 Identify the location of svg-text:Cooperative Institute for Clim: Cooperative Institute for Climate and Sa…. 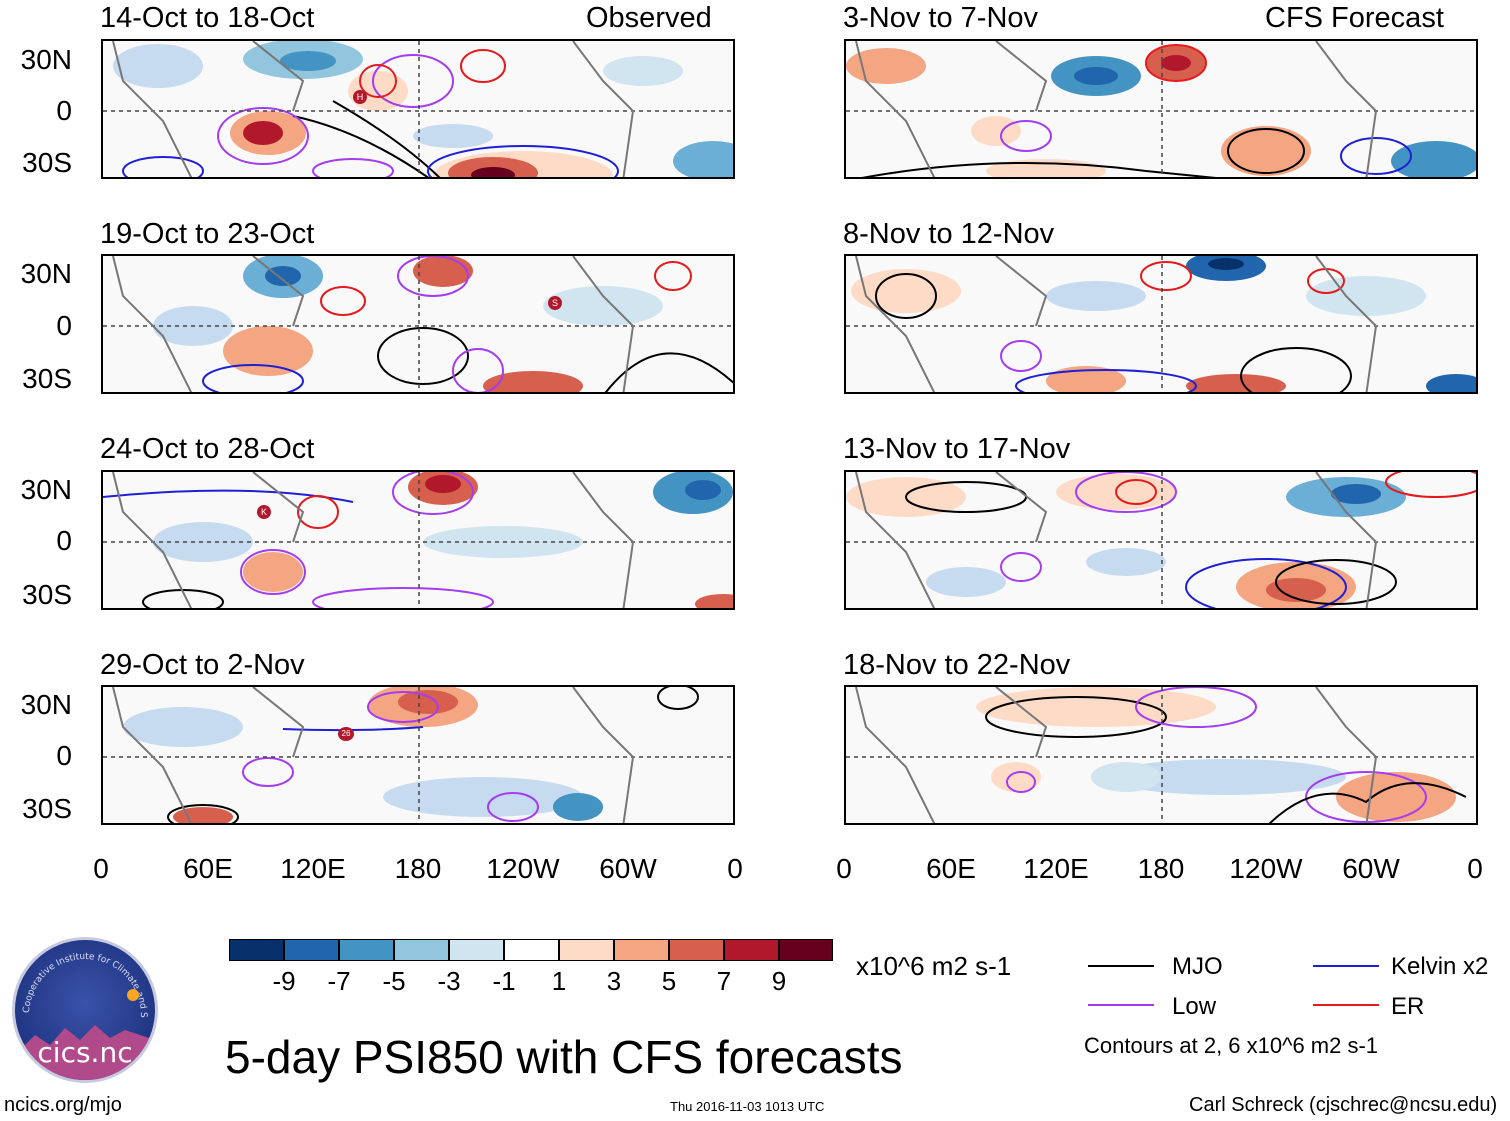
(81, 979).